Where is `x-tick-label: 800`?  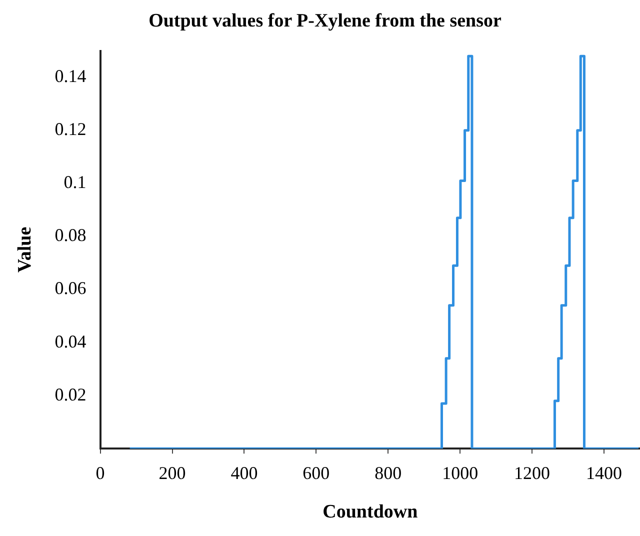 x-tick-label: 800 is located at coordinates (388, 473).